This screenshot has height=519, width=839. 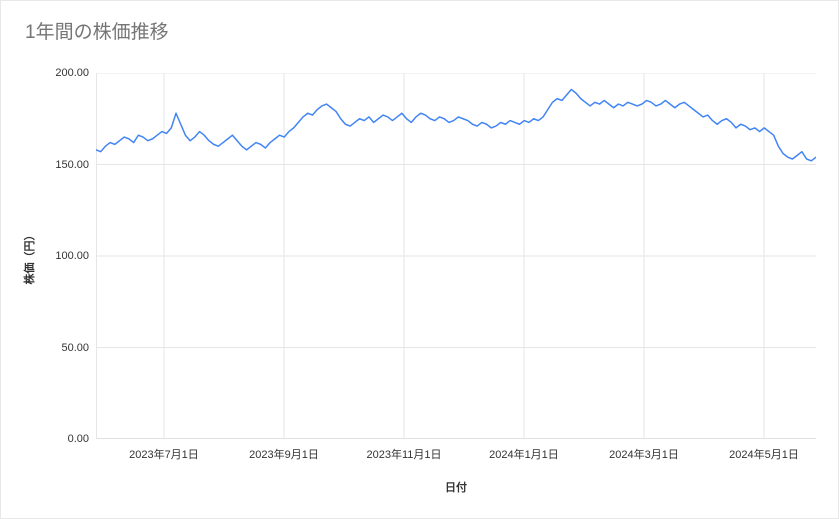 I want to click on x-tick-label: 2023年11月1日, so click(x=404, y=455).